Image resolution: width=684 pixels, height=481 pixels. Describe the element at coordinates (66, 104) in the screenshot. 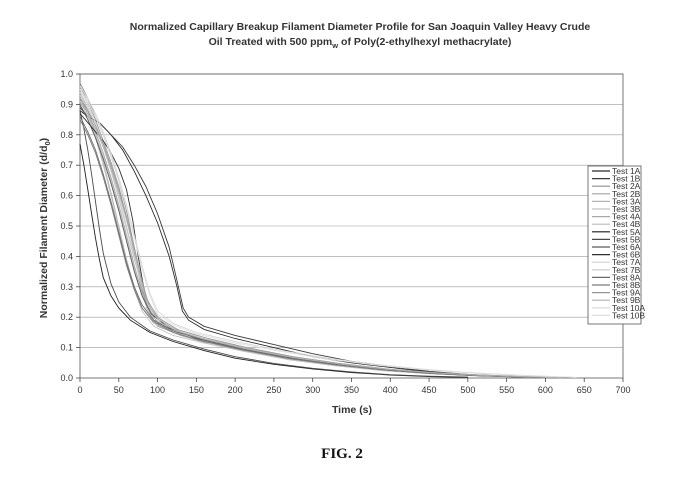

I see `y-tick-label: 0.9` at that location.